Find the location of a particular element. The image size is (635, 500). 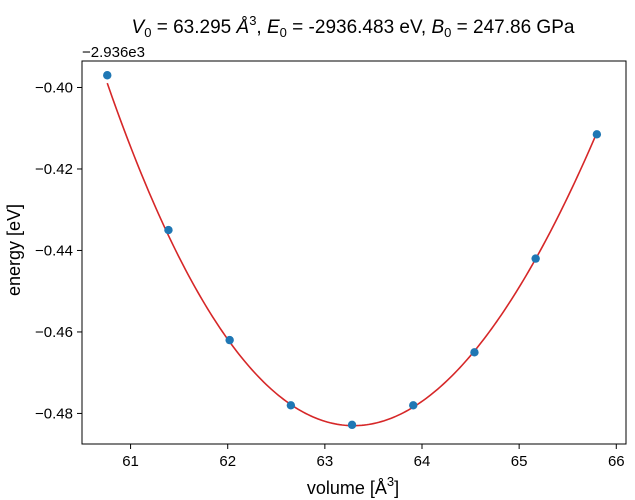

y-tick-label: −0.44 is located at coordinates (54, 250).